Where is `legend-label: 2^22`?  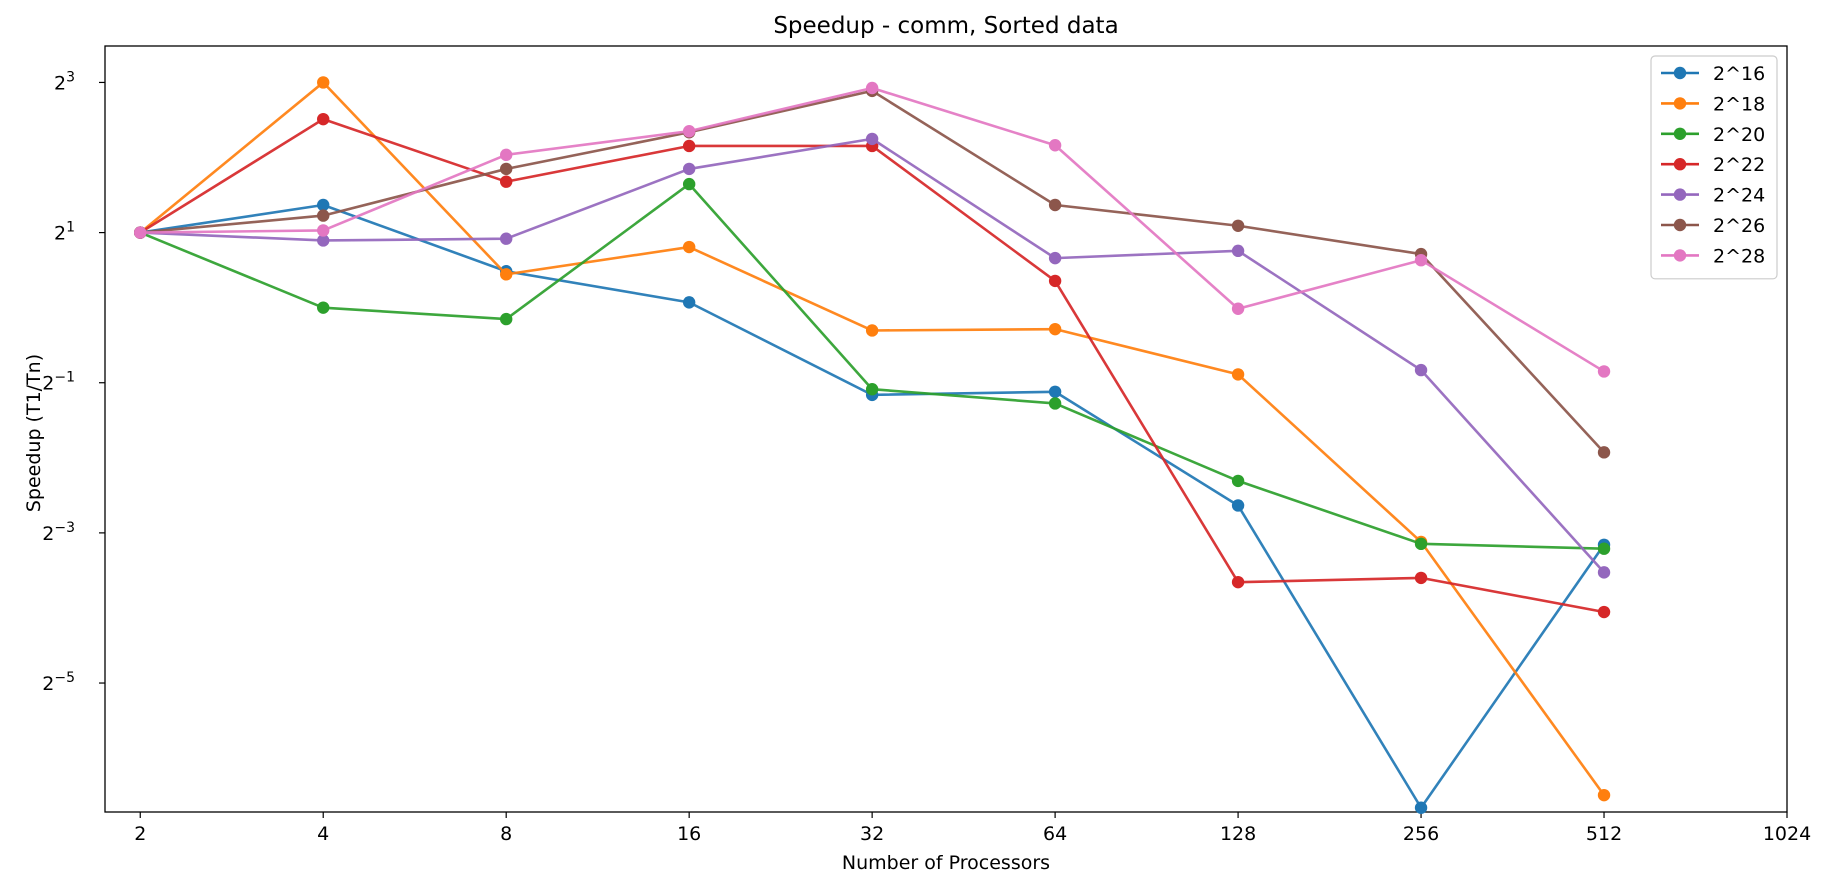
legend-label: 2^22 is located at coordinates (1739, 165).